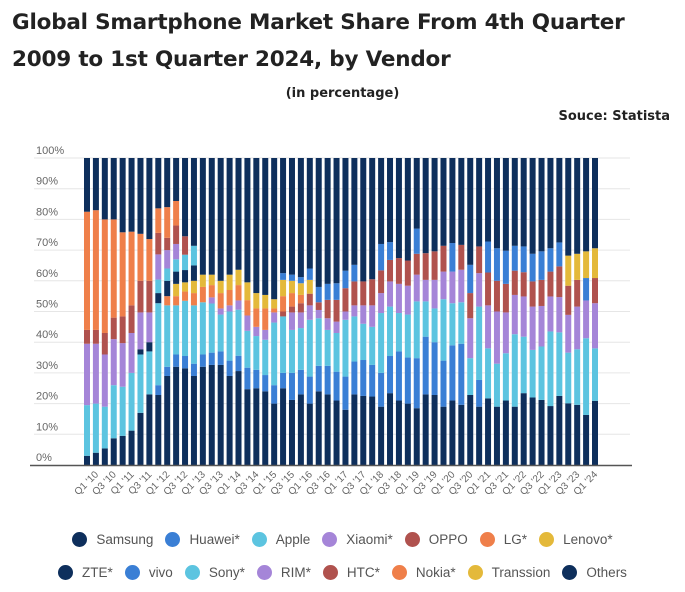 Image resolution: width=685 pixels, height=592 pixels. What do you see at coordinates (47, 305) in the screenshot?
I see `y-tick-label: 50%` at bounding box center [47, 305].